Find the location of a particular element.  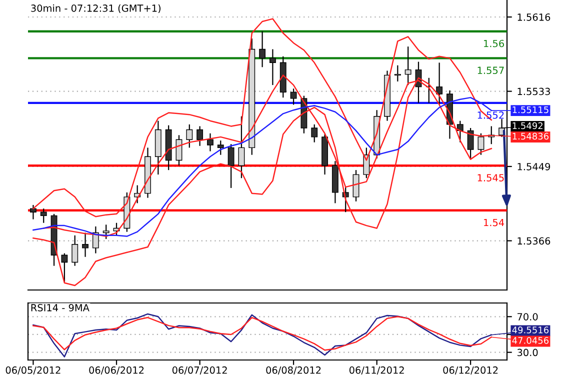

y-tick-label: 1.5366 is located at coordinates (534, 241).